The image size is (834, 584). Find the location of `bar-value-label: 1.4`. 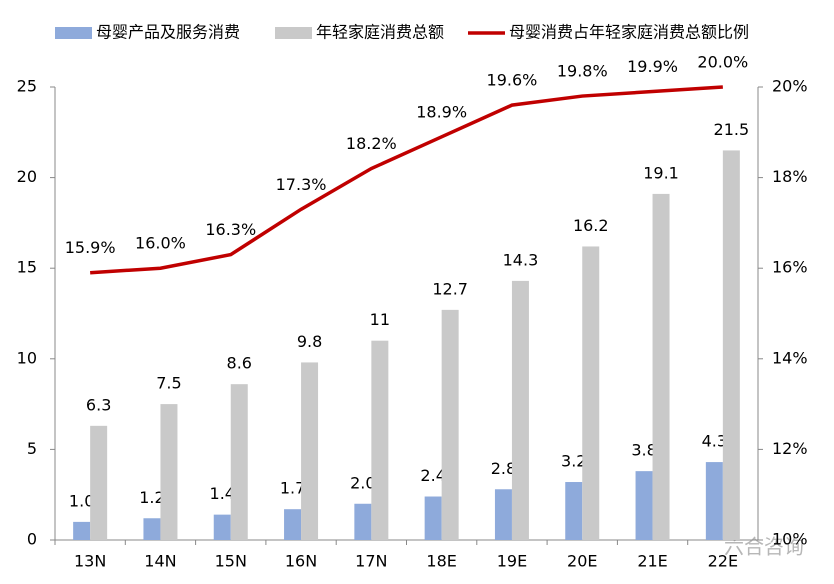

bar-value-label: 1.4 is located at coordinates (222, 493).